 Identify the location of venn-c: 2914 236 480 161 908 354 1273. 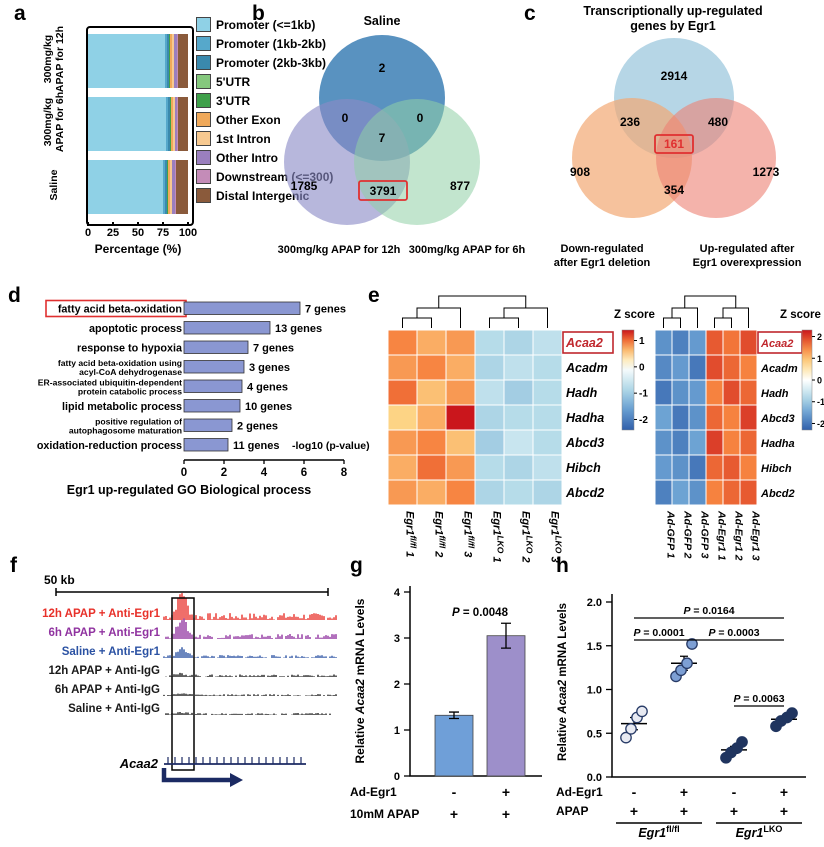
(675, 128).